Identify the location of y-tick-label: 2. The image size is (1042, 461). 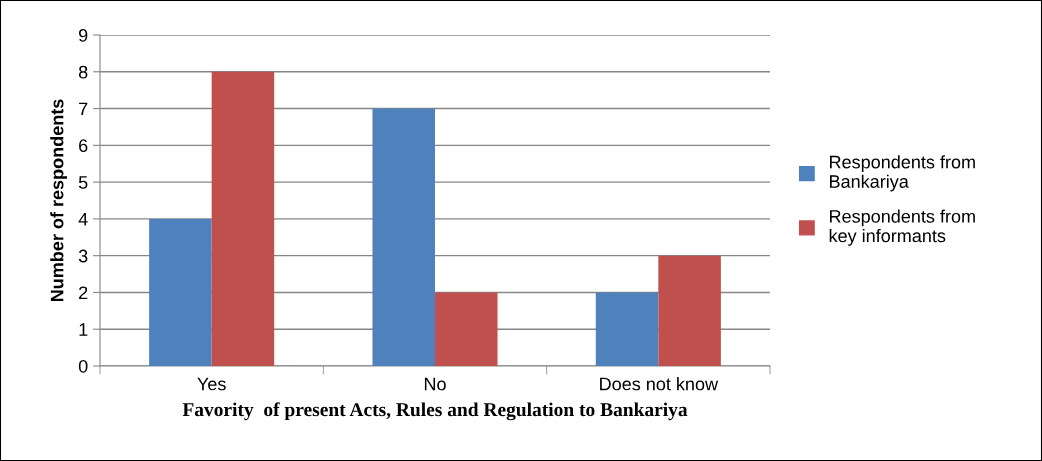
(83, 292).